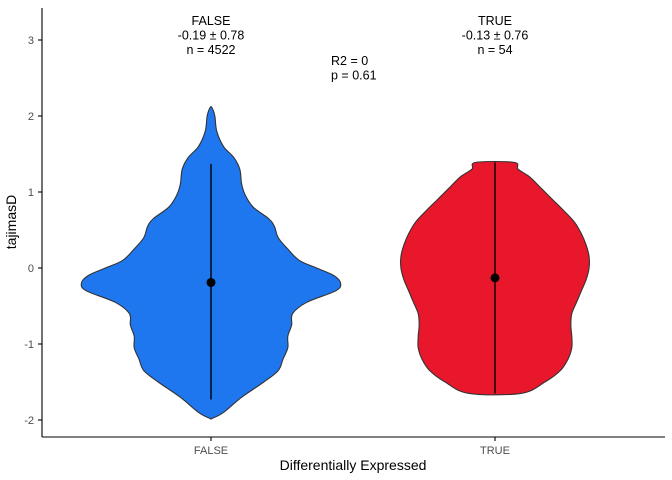  I want to click on x-tick-label: TRUE, so click(495, 451).